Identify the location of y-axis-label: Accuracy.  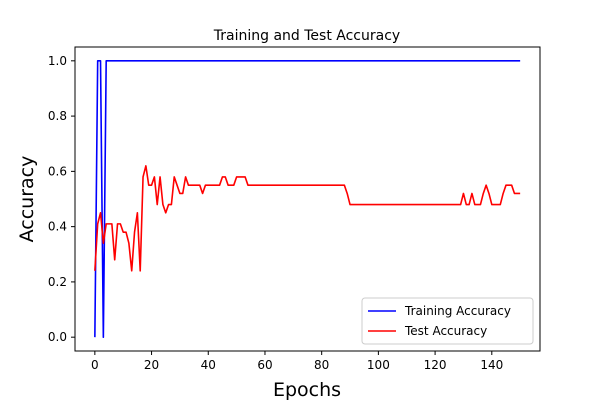
(27, 199).